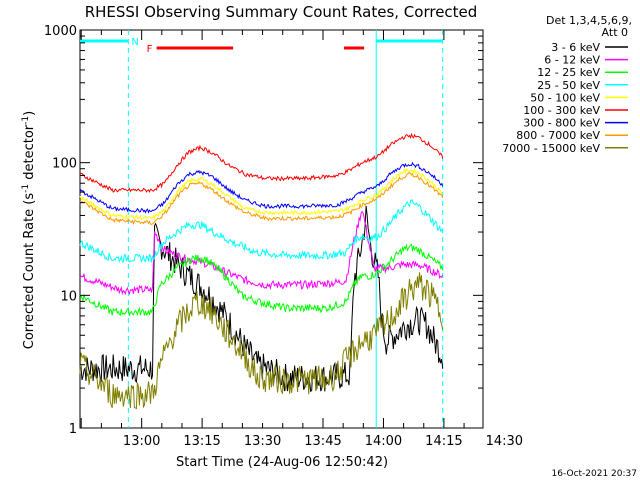  I want to click on x-tick-label: 14:15, so click(443, 441).